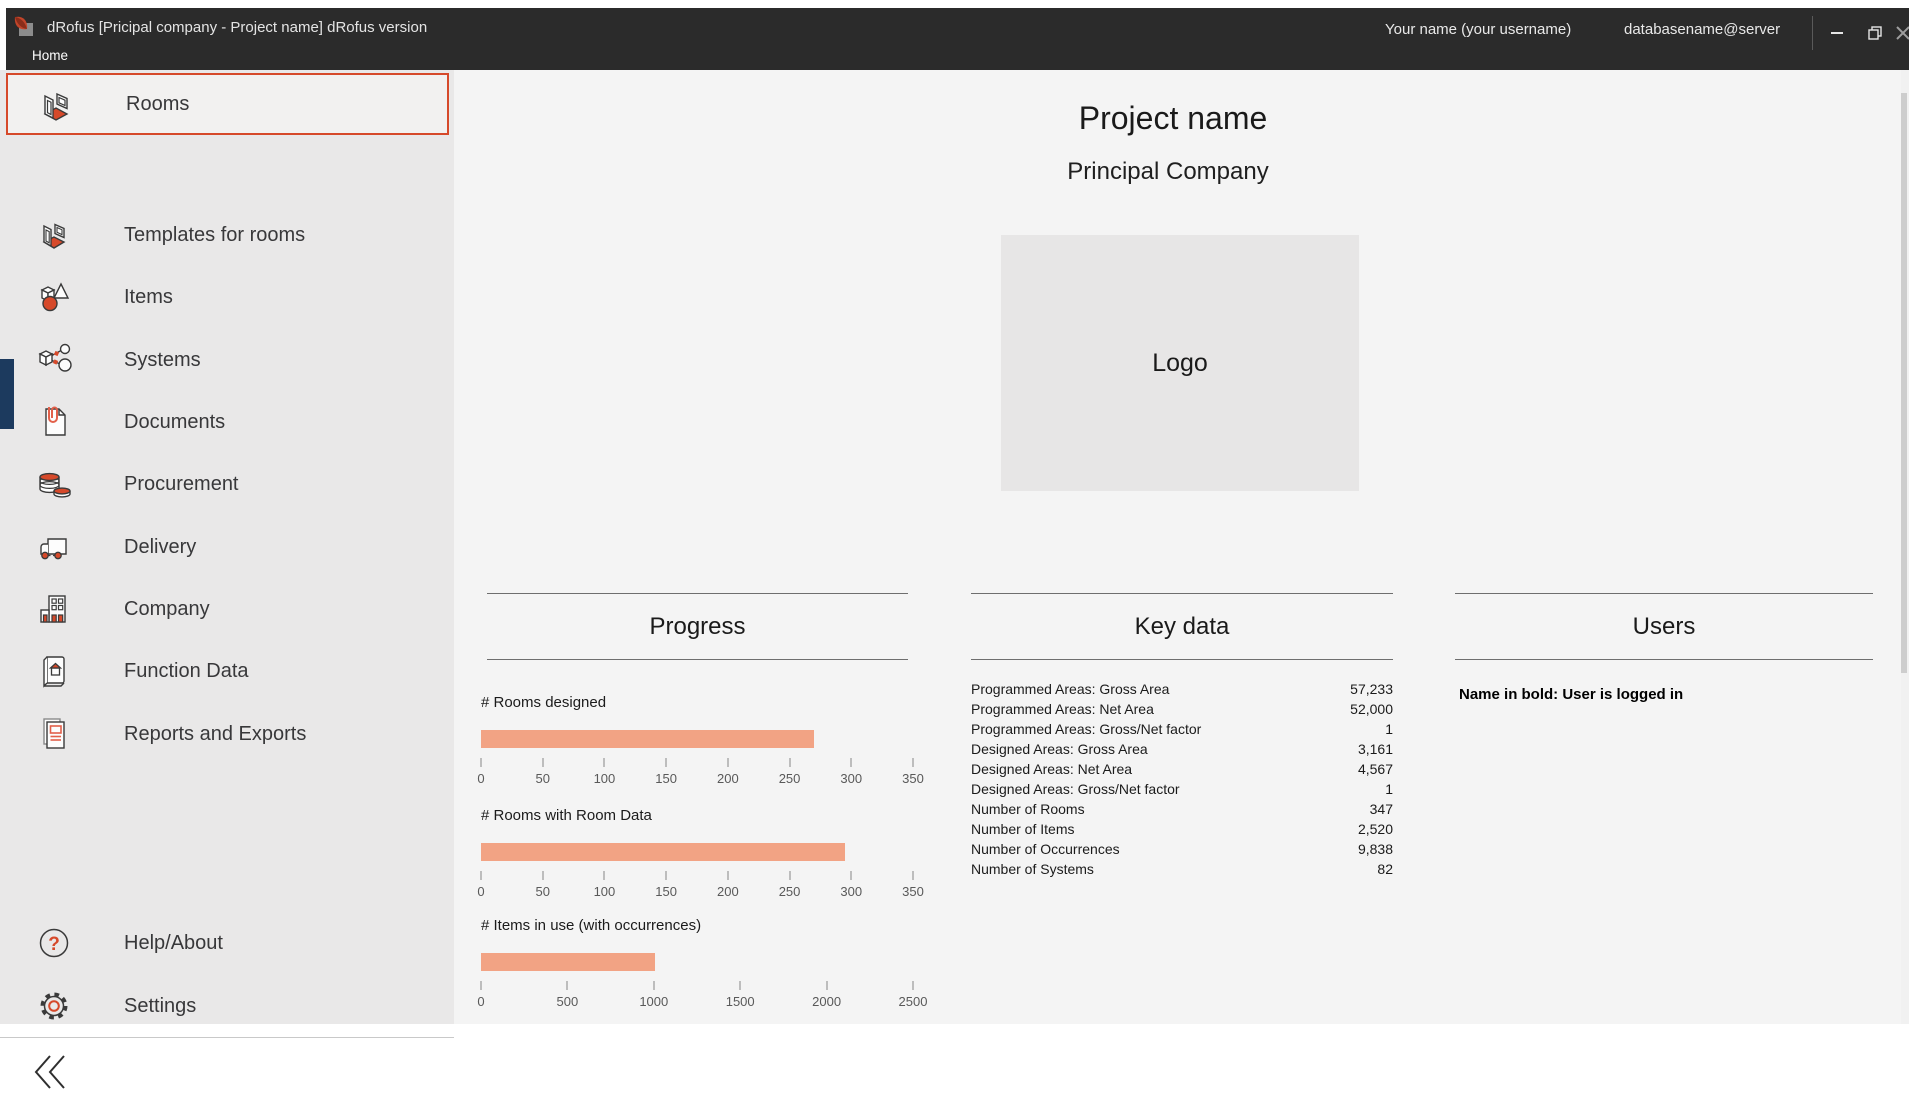  Describe the element at coordinates (54, 734) in the screenshot. I see `reports-icon` at that location.